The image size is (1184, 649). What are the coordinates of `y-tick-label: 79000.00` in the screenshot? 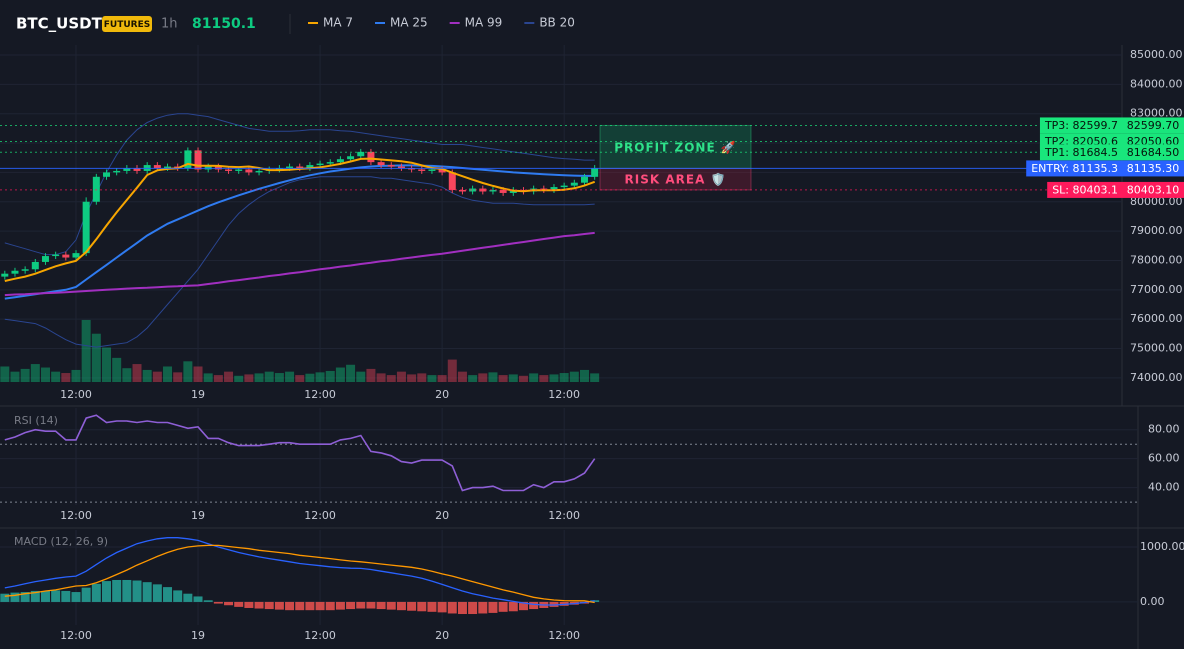 It's located at (1156, 230).